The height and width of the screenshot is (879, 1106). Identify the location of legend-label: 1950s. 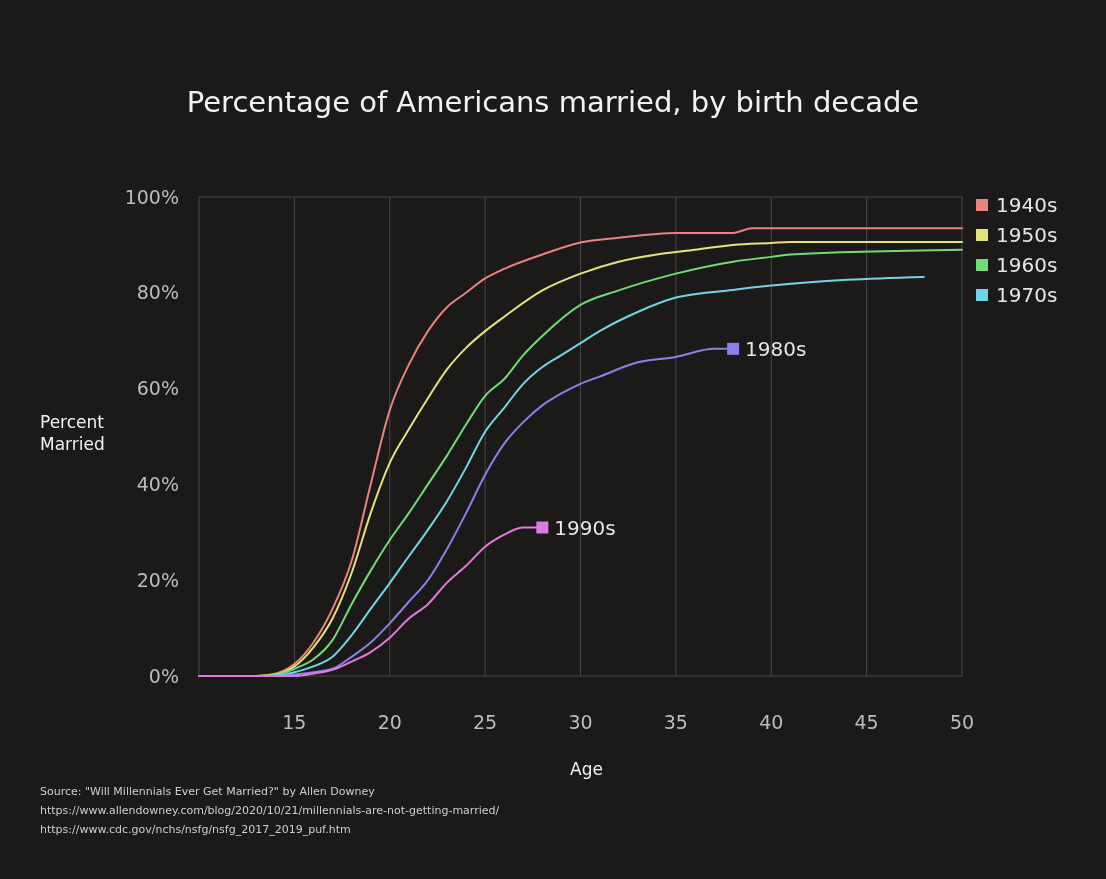
(1027, 235).